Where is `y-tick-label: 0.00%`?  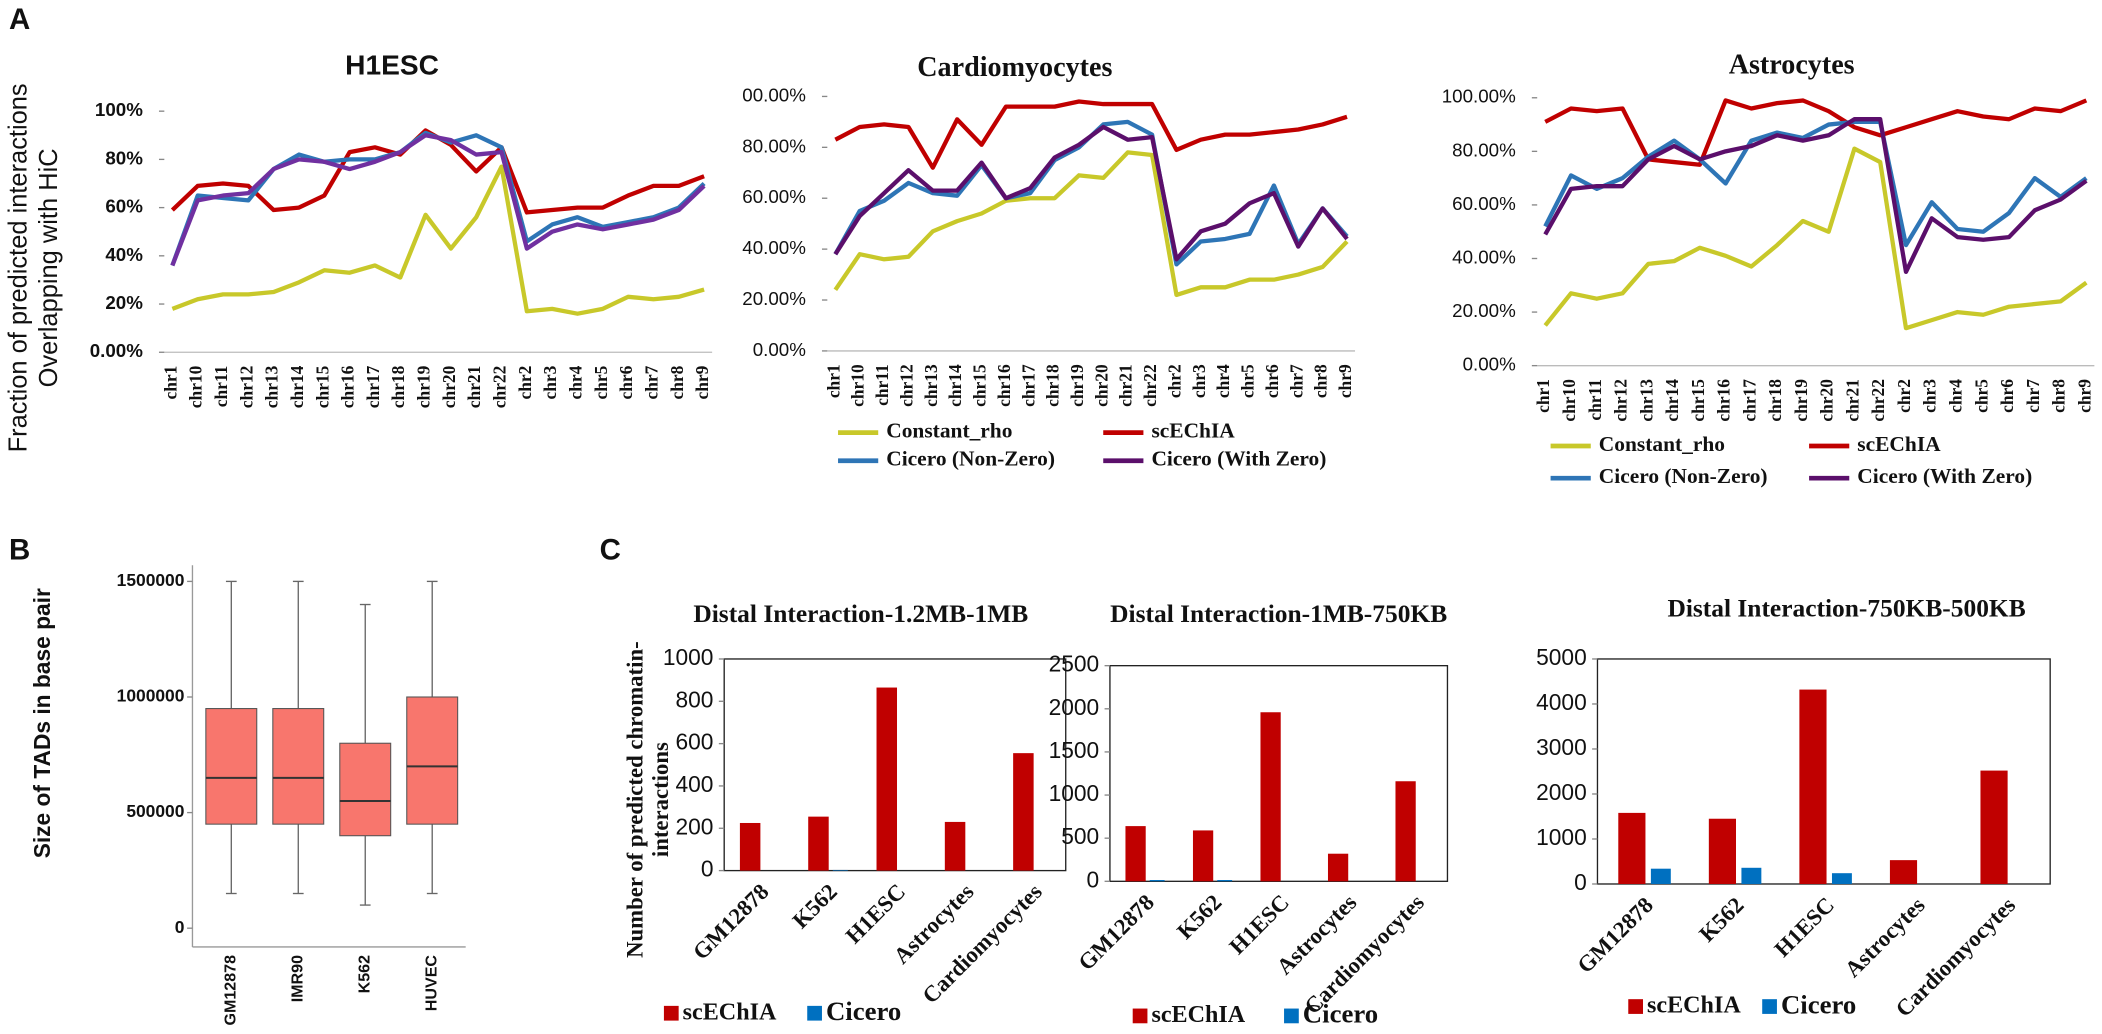
y-tick-label: 0.00% is located at coordinates (1489, 364).